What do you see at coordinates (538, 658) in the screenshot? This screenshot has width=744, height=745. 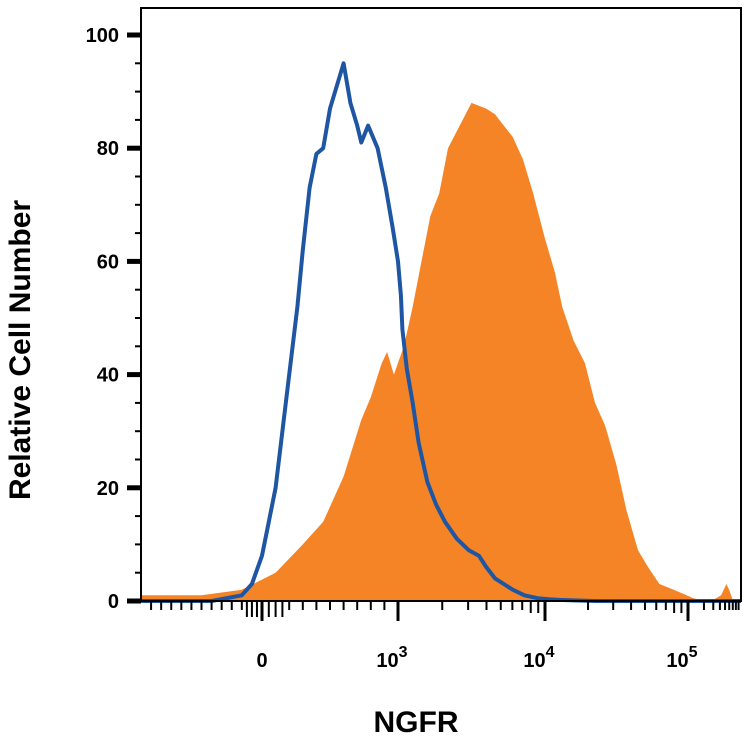 I see `x-tick-label: 10⁴` at bounding box center [538, 658].